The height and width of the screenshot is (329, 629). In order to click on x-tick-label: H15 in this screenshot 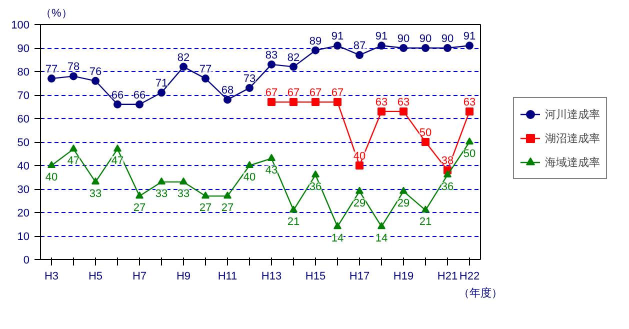, I will do `click(315, 276)`.